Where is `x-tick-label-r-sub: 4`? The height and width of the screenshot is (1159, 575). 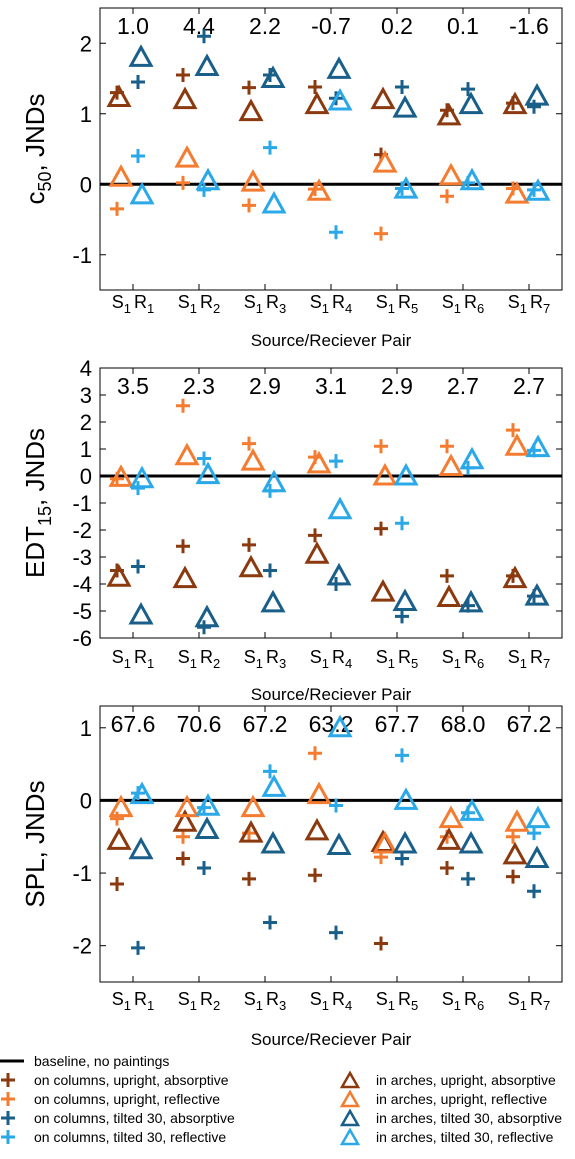 x-tick-label-r-sub: 4 is located at coordinates (348, 1005).